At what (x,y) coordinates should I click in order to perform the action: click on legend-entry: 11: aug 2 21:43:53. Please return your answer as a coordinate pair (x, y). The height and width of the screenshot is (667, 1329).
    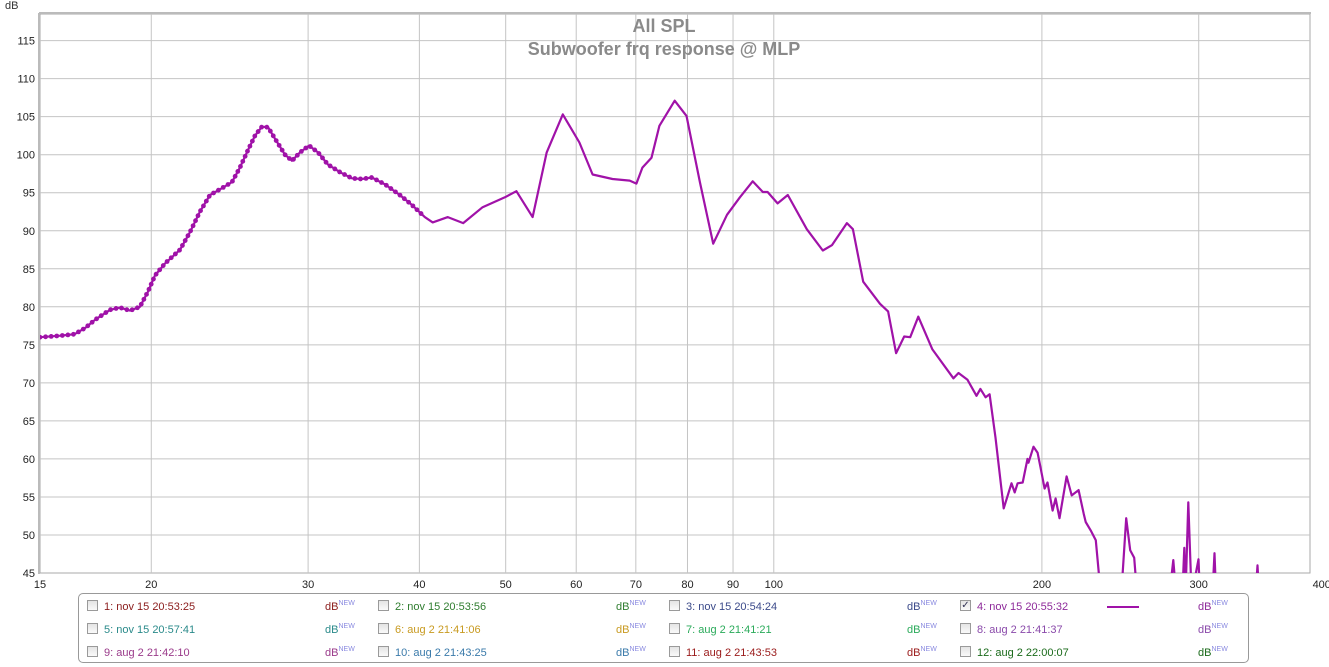
    Looking at the image, I should click on (819, 653).